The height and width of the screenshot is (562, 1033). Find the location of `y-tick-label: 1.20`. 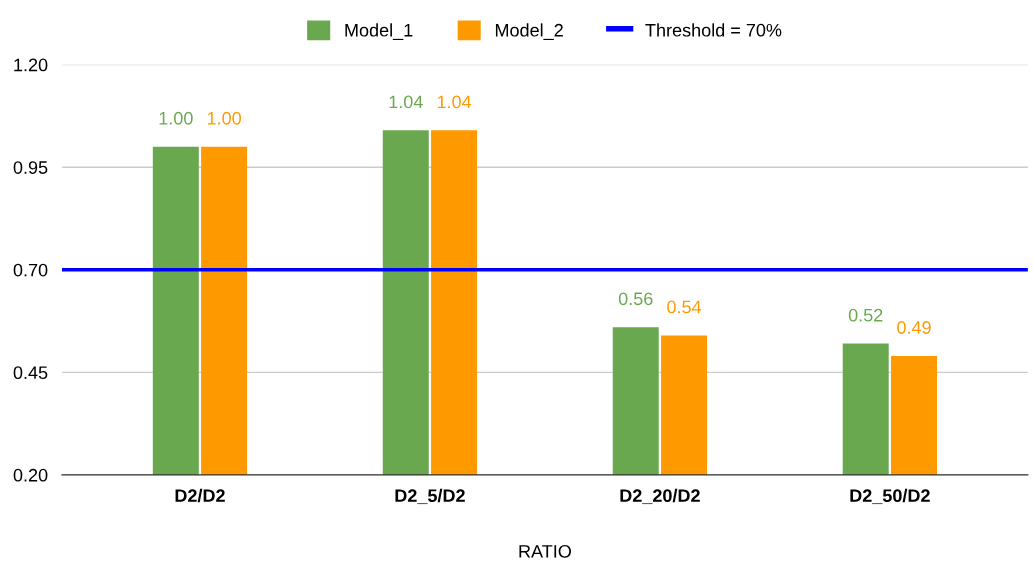

y-tick-label: 1.20 is located at coordinates (31, 65).